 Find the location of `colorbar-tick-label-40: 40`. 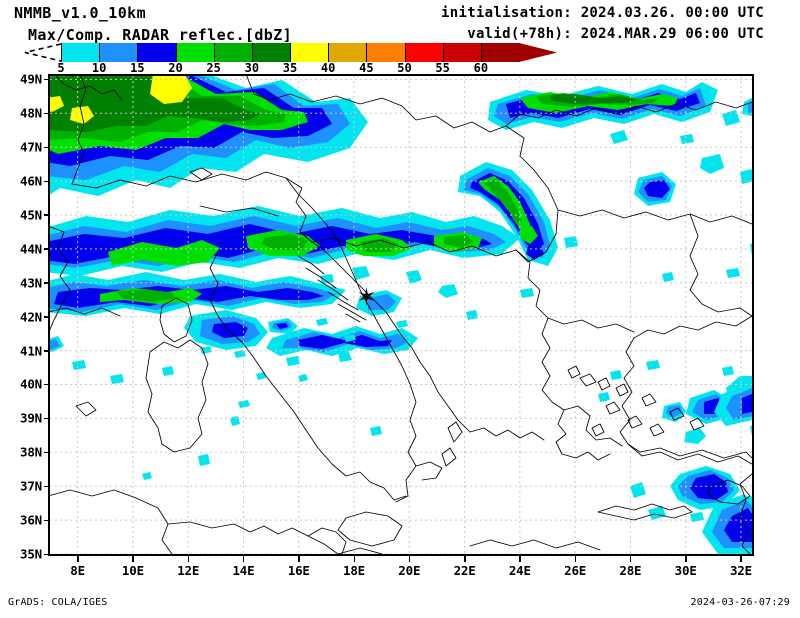

colorbar-tick-label-40: 40 is located at coordinates (328, 68).